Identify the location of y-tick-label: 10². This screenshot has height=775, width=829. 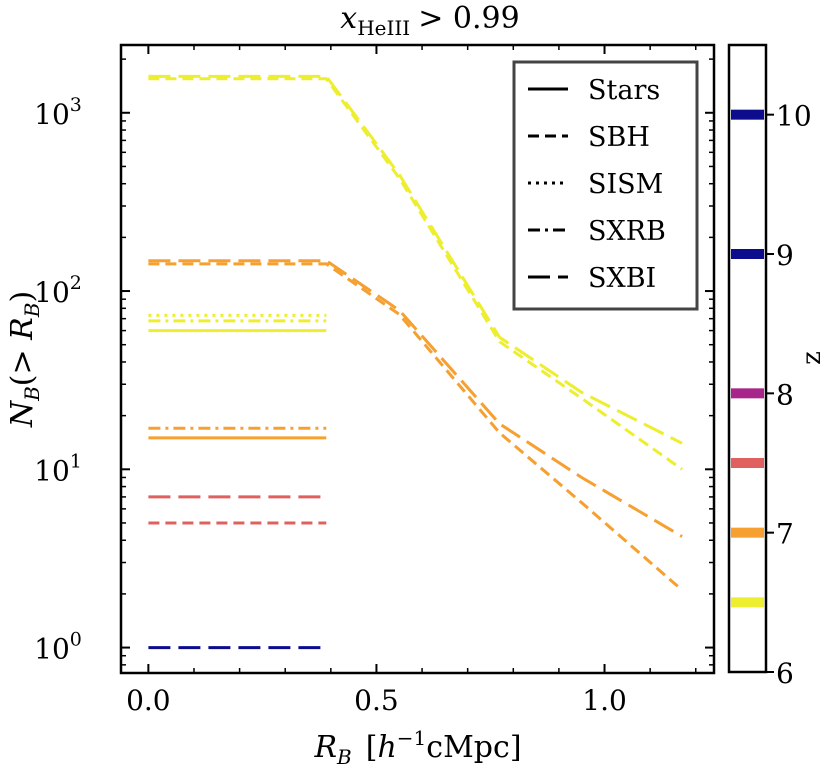
(58, 290).